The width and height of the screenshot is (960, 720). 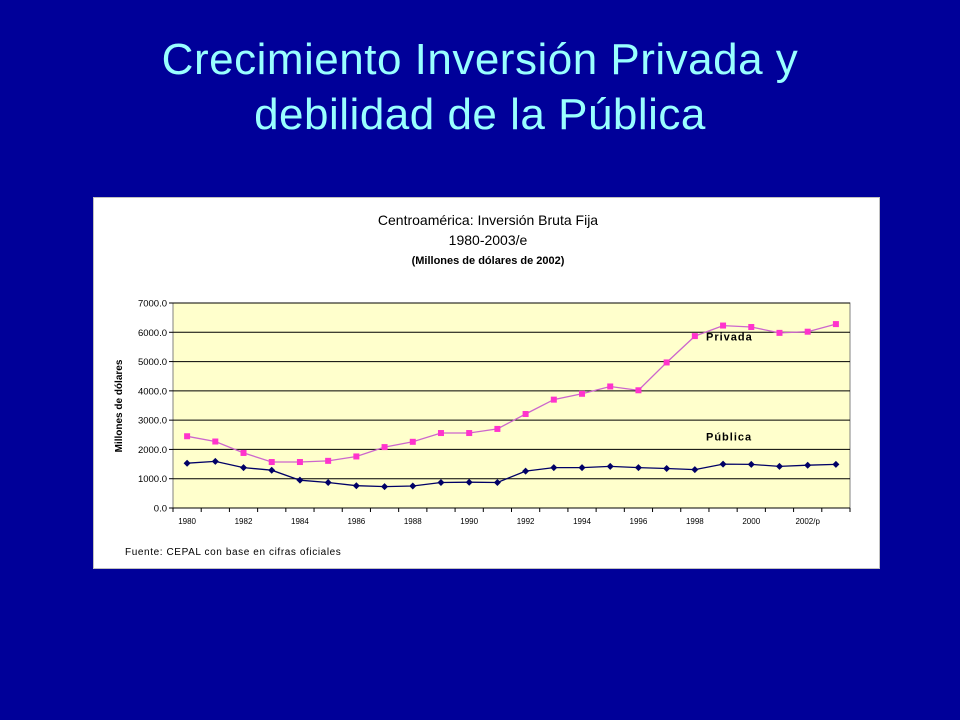 I want to click on y-tick-label: 0.0, so click(x=160, y=509).